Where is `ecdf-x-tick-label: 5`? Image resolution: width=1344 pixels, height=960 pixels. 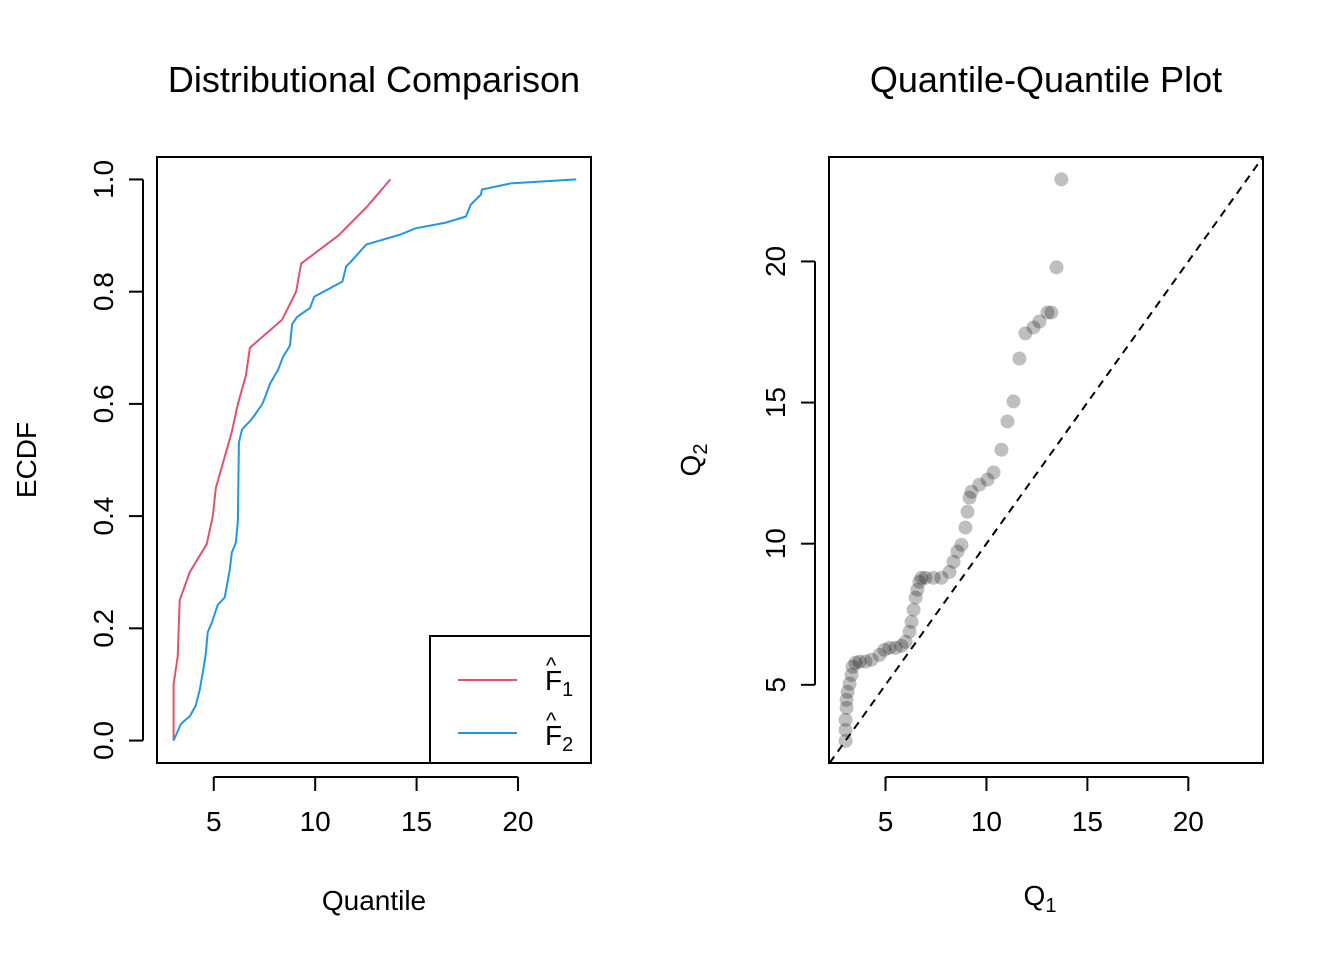 ecdf-x-tick-label: 5 is located at coordinates (214, 821).